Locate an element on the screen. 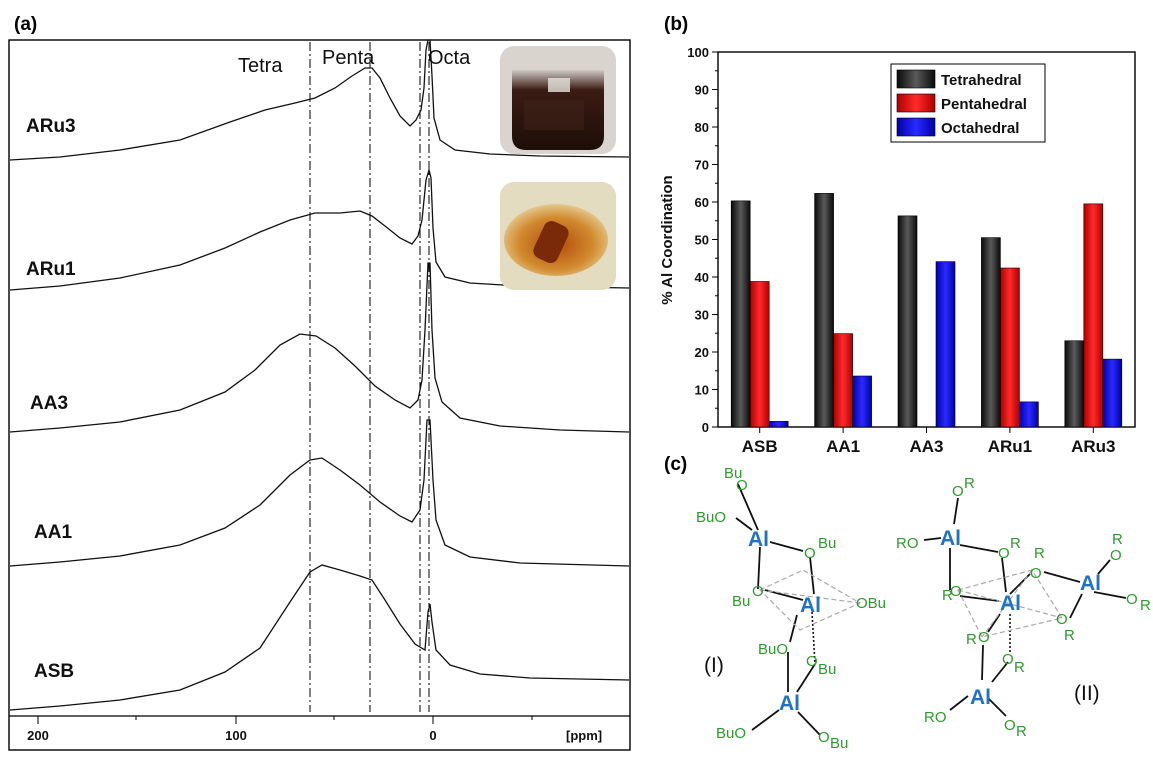  al-atom-1: Al is located at coordinates (758, 539).